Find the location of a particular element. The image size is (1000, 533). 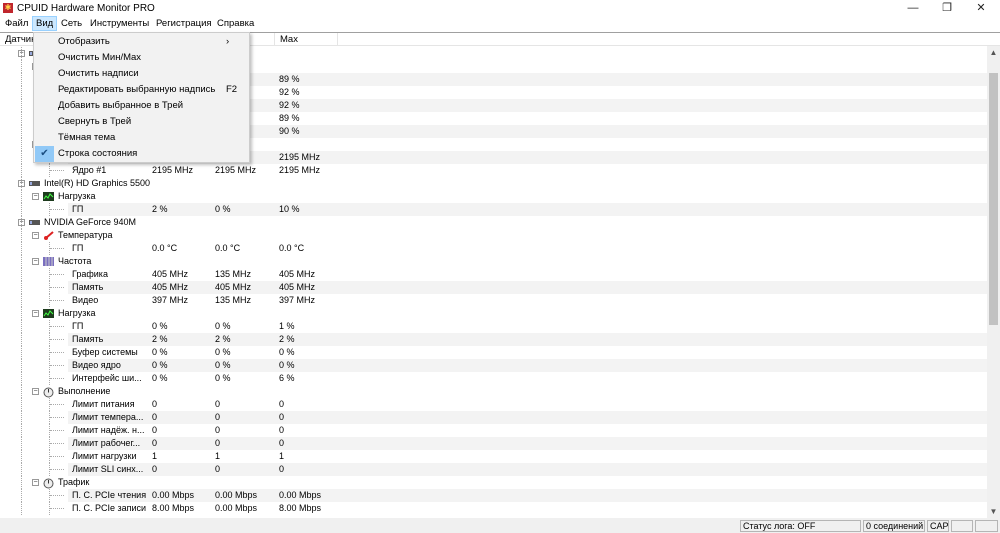

sensor-row: Память 405 MHz 405 MHz 405 MHz is located at coordinates (493, 287).